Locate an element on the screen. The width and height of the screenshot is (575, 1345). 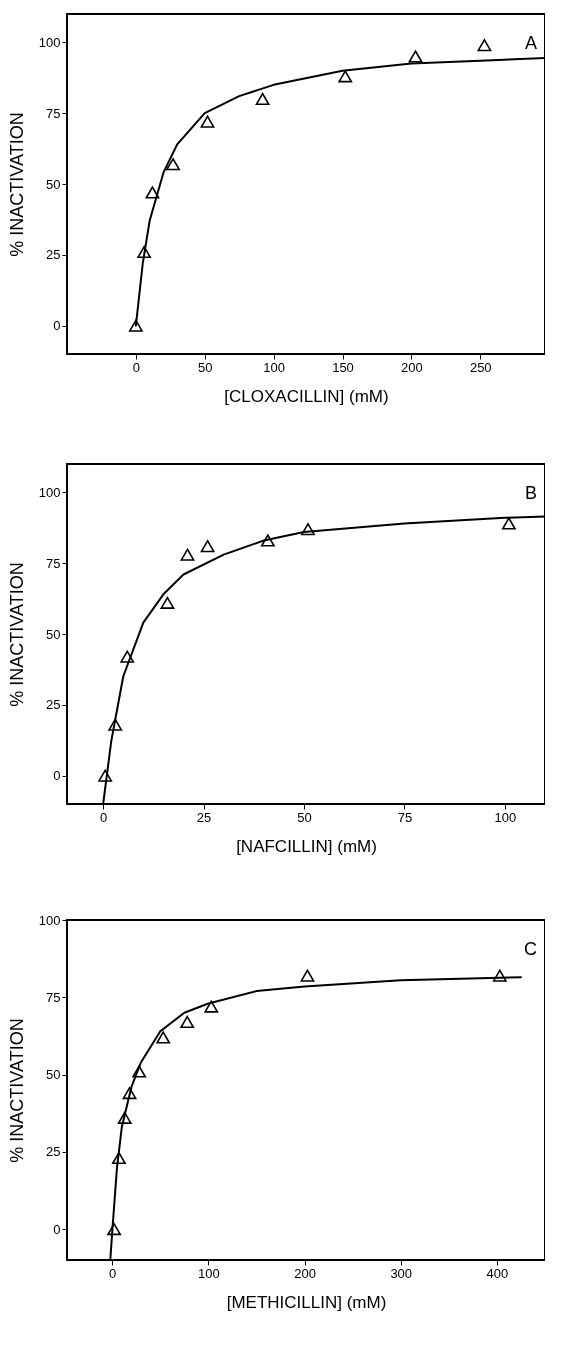
x-tick-label: 250 is located at coordinates (480, 367).